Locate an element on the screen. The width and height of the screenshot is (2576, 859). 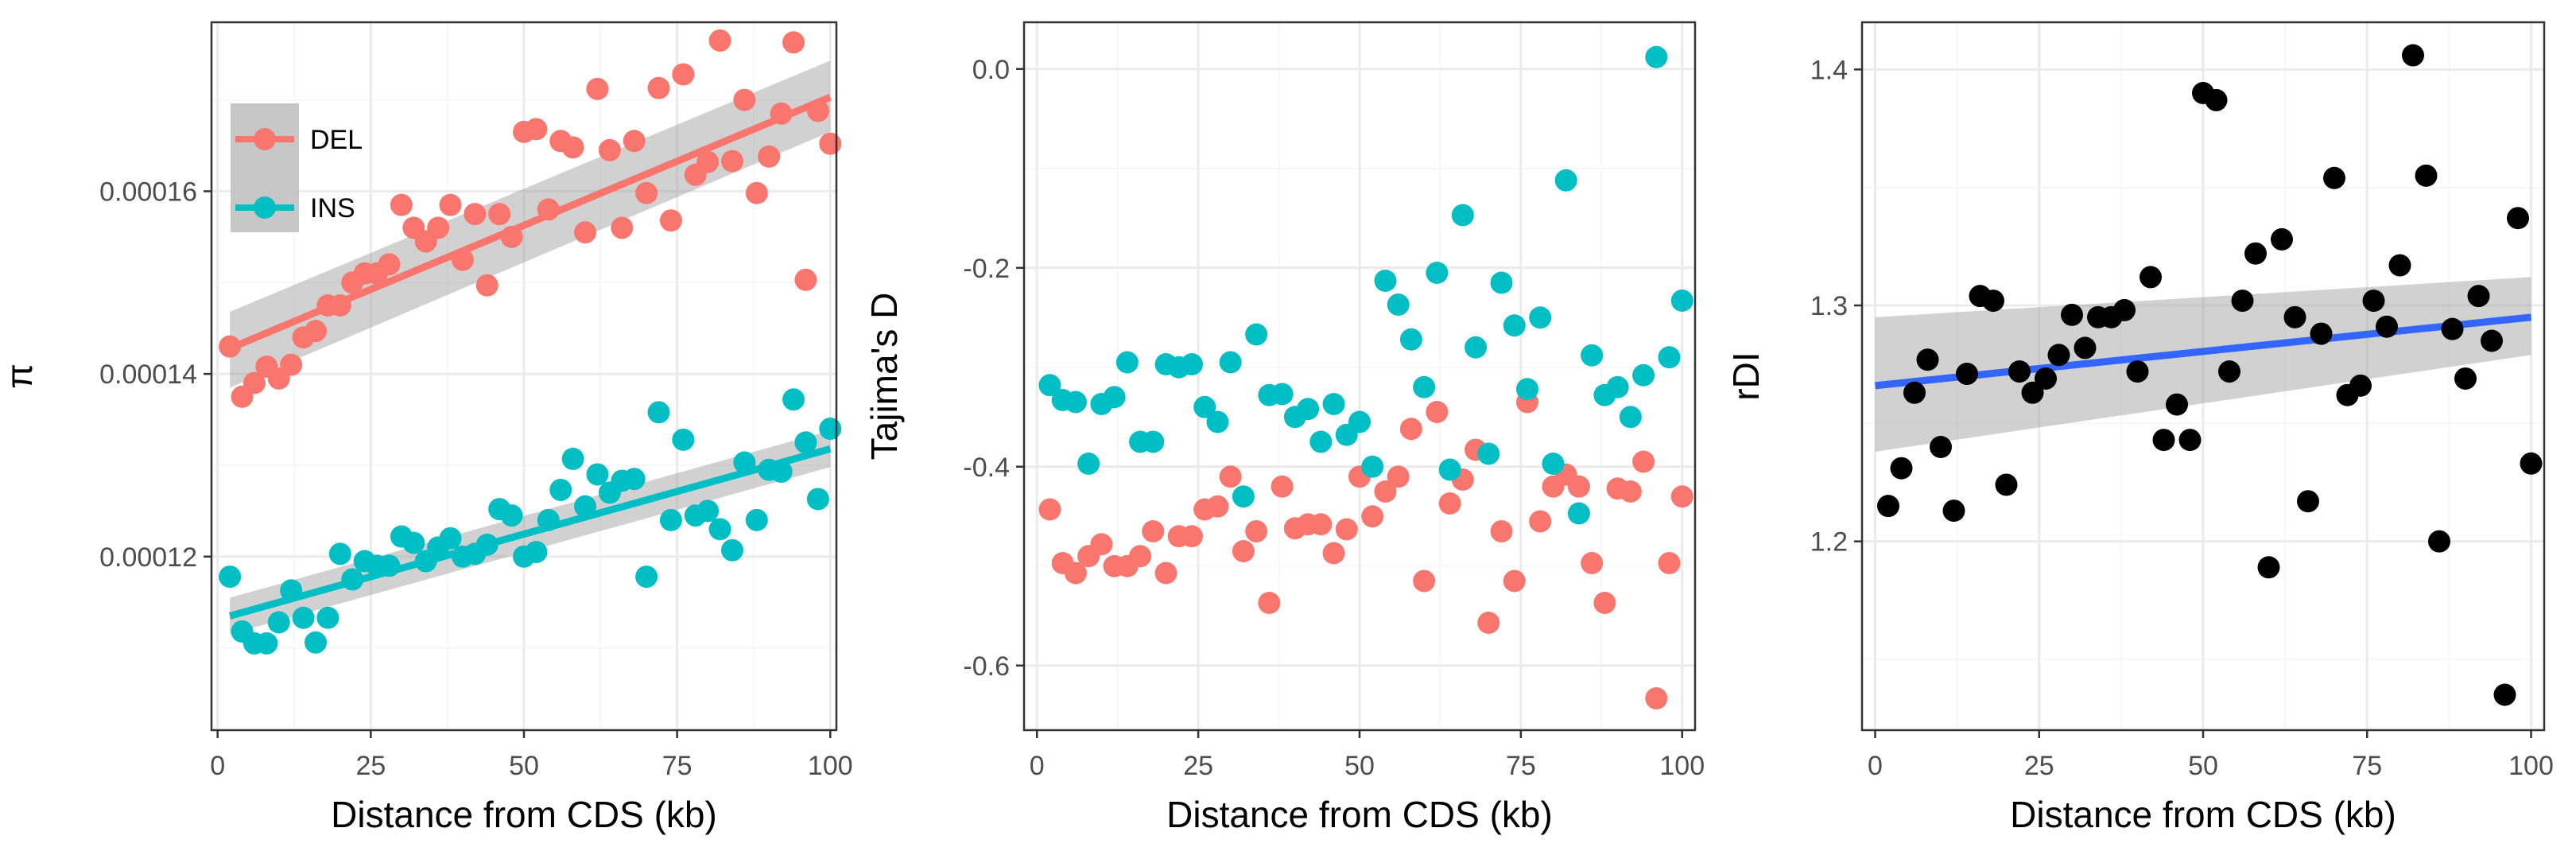
rdi-x-tick-label: 75 is located at coordinates (2367, 766).